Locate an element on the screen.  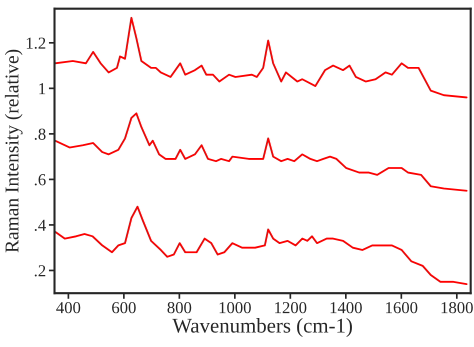
x-tick-label: 1000 is located at coordinates (235, 308).